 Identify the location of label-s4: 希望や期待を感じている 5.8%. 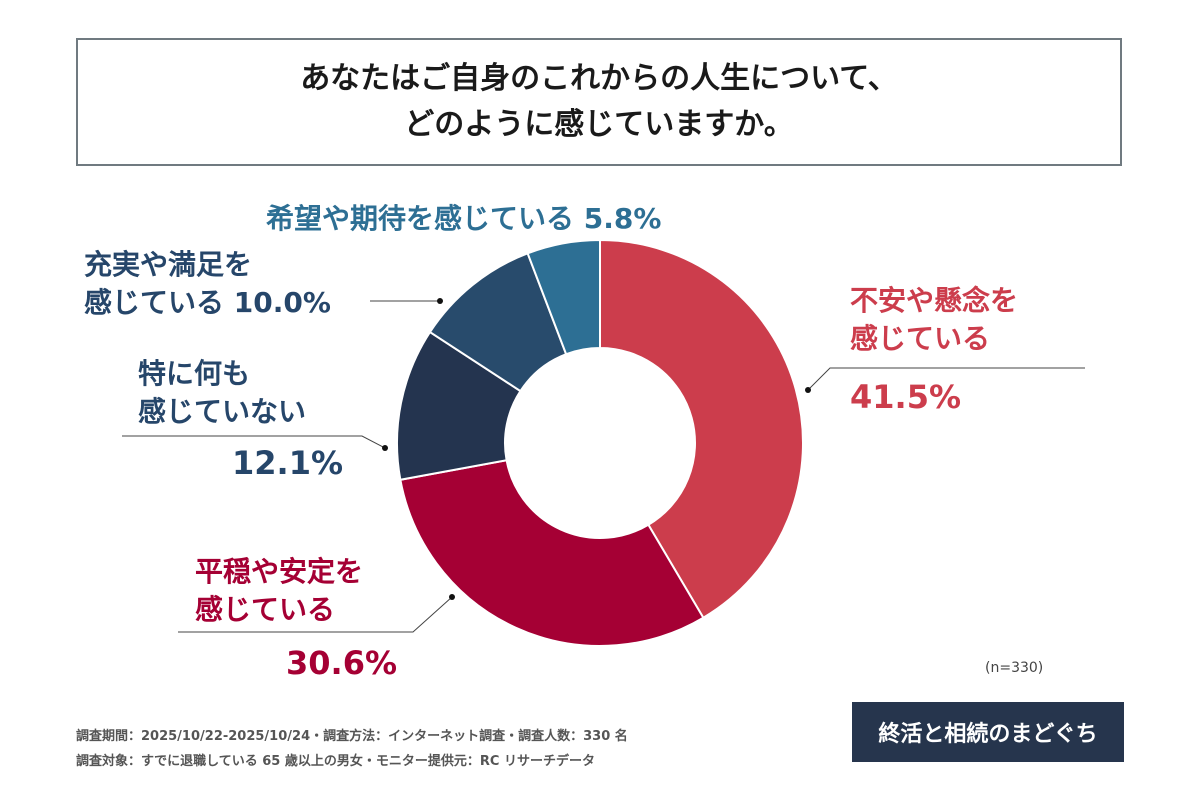
(463, 219).